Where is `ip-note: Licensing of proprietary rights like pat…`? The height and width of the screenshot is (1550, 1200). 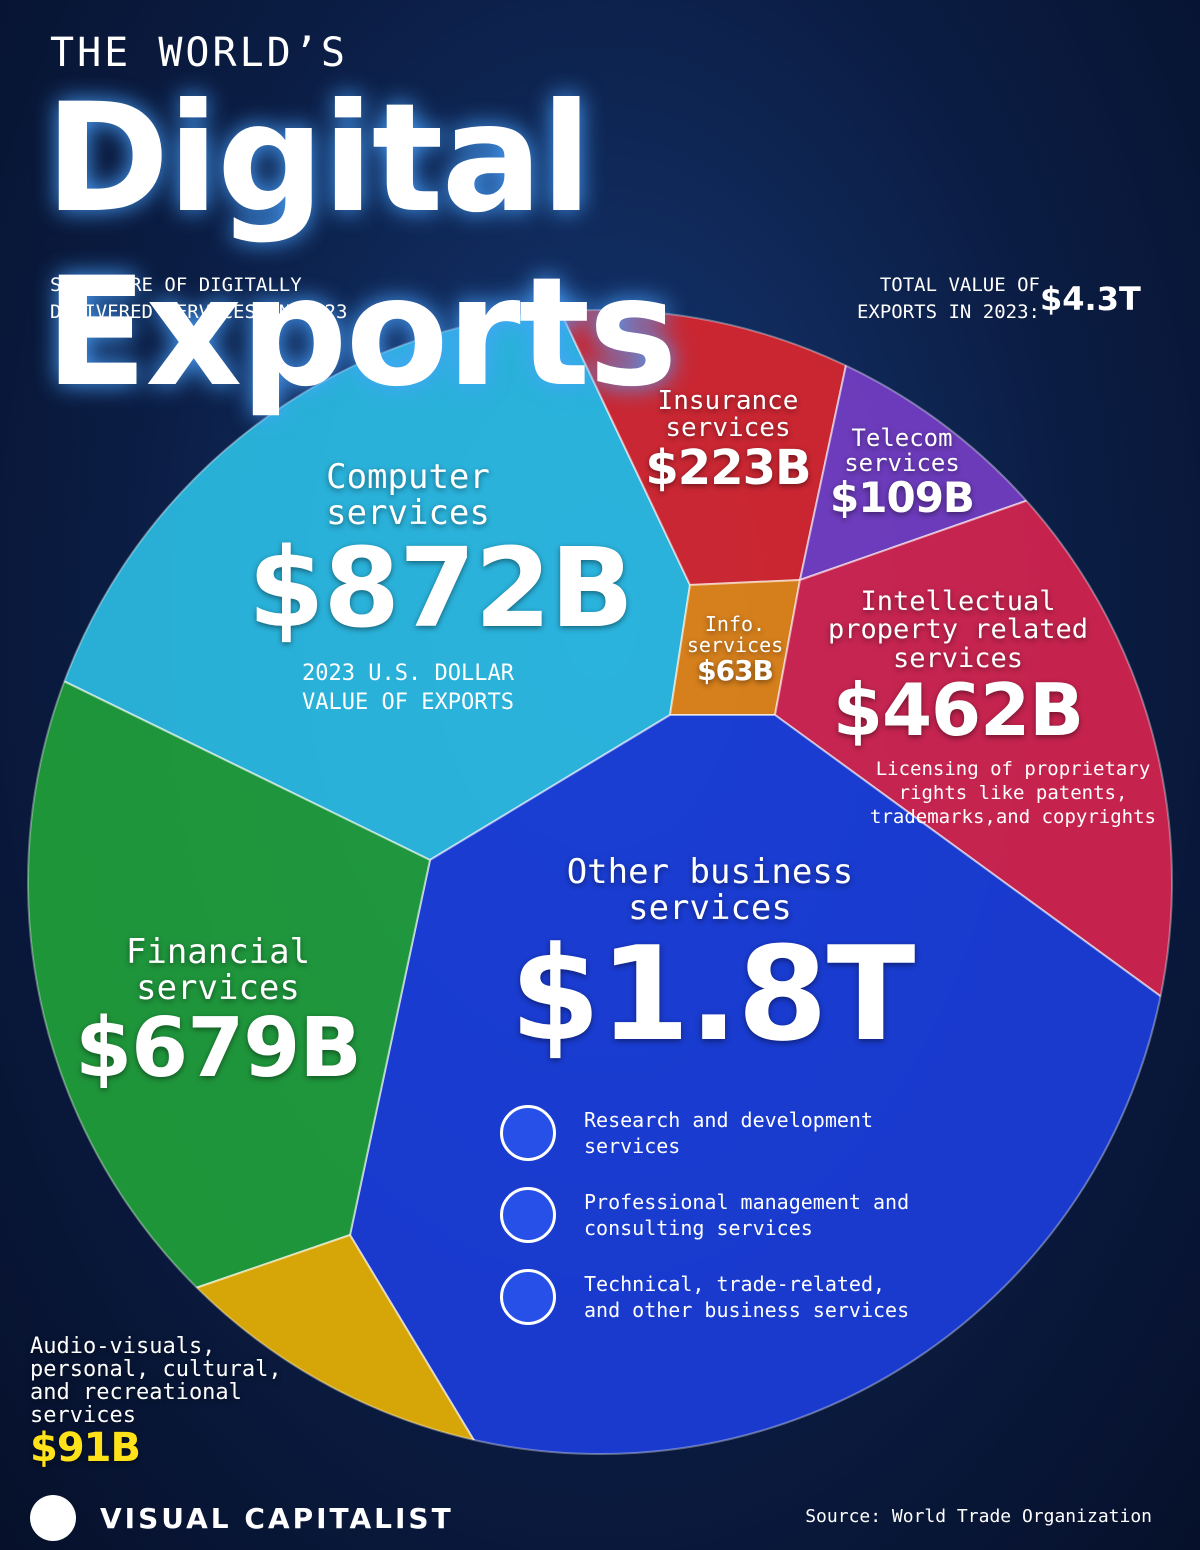 ip-note: Licensing of proprietary rights like pat… is located at coordinates (1013, 793).